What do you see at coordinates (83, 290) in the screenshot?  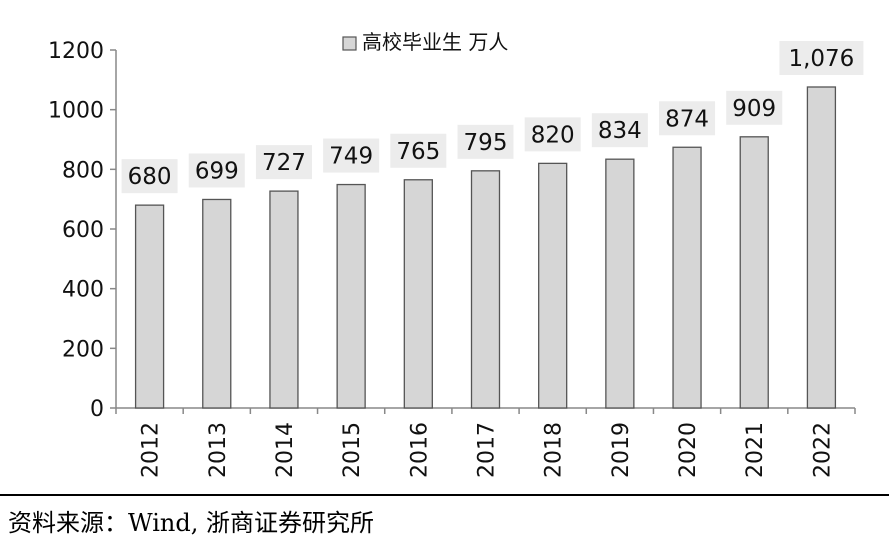 I see `y-tick-label: 400` at bounding box center [83, 290].